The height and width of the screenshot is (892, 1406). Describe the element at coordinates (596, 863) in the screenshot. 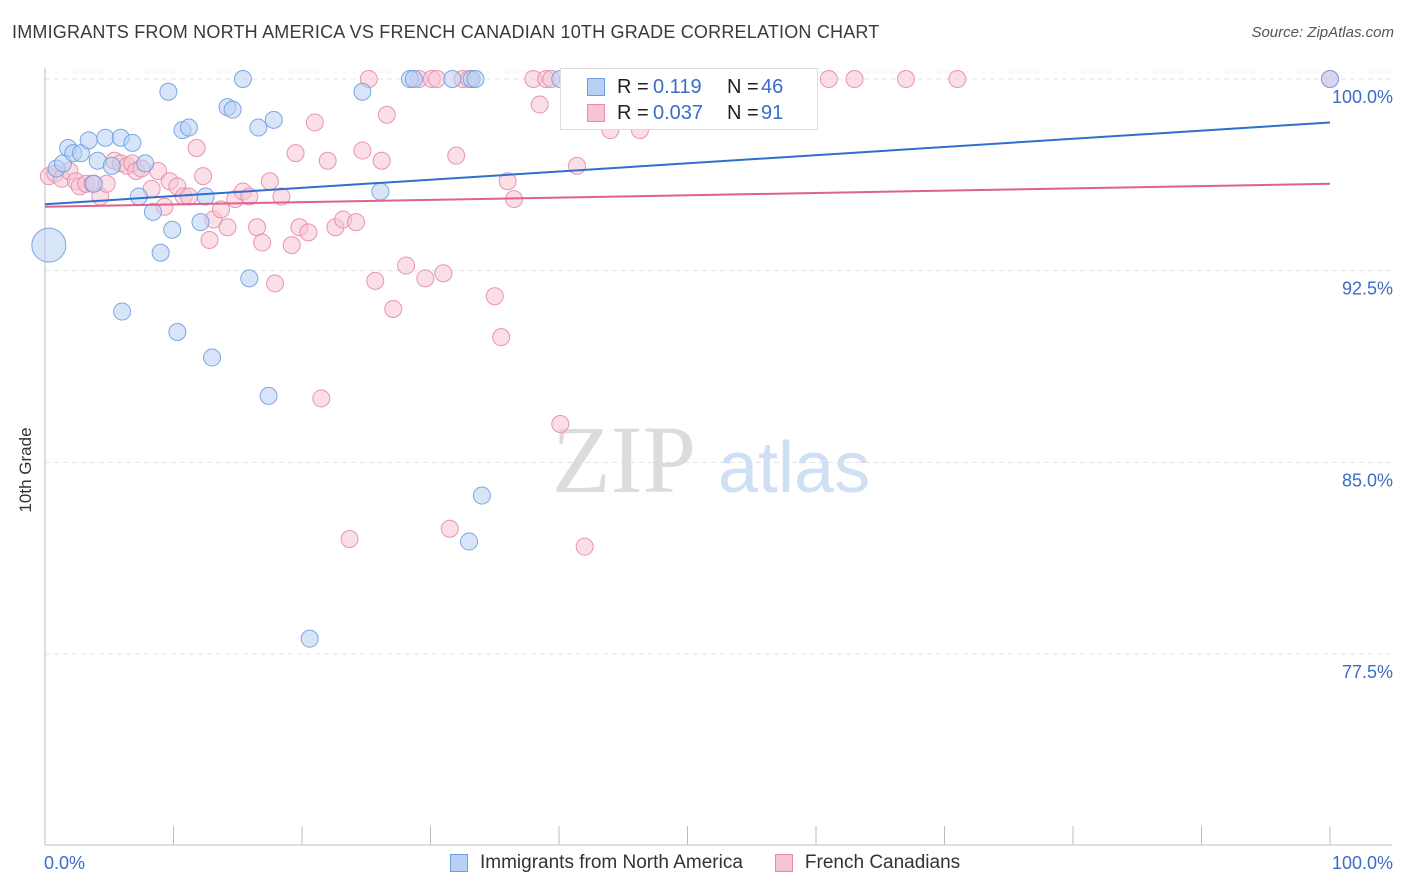

I see `legend-item-series1: Immigrants from North America` at that location.